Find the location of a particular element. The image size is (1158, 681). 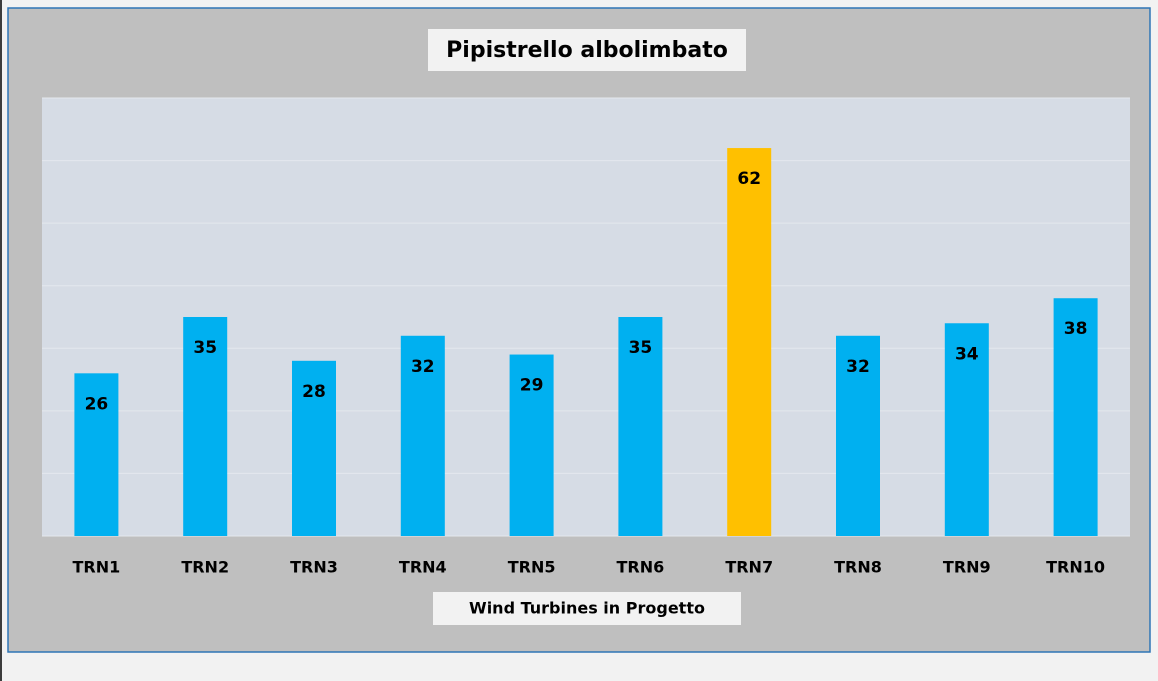

chart-title: Pipistrello albolimbato is located at coordinates (587, 50).